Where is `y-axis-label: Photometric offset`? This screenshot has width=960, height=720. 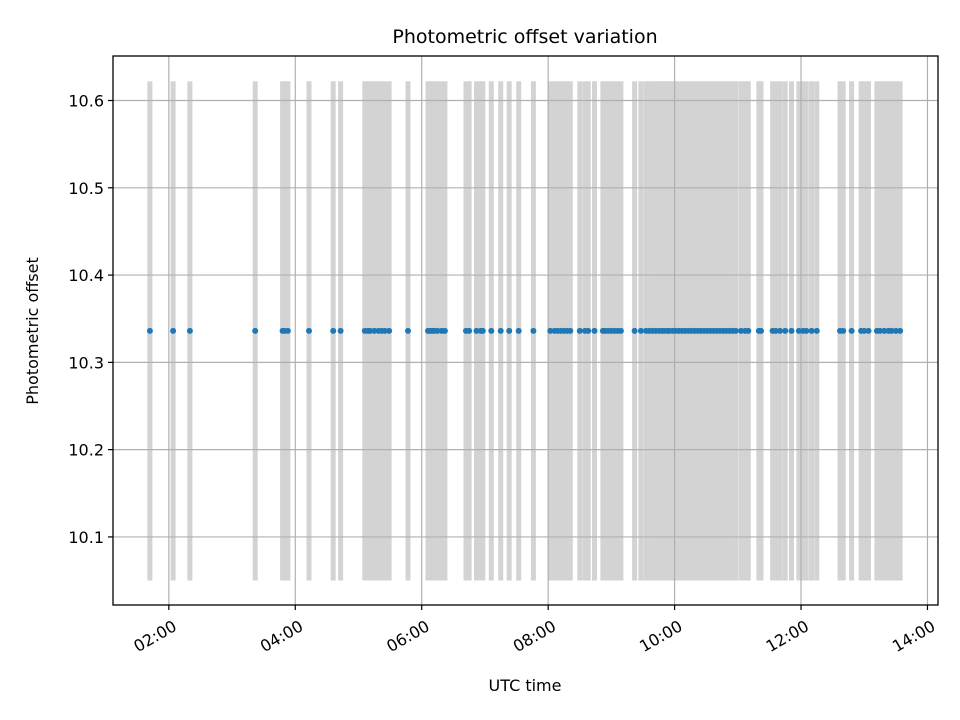 y-axis-label: Photometric offset is located at coordinates (32, 331).